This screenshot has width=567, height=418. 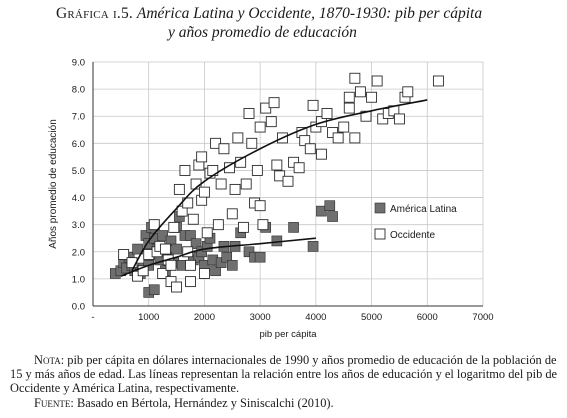 What do you see at coordinates (78, 252) in the screenshot?
I see `y-tick-label: 2.0` at bounding box center [78, 252].